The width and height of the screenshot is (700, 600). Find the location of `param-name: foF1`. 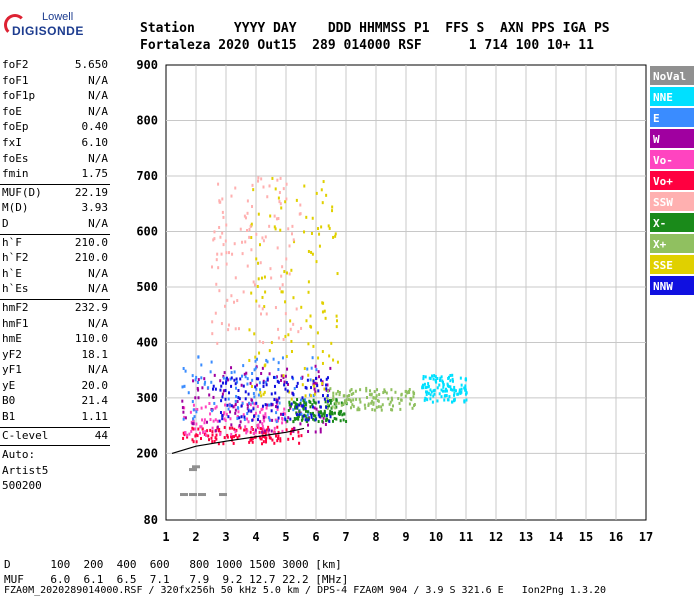

param-name: foF1 is located at coordinates (15, 80).